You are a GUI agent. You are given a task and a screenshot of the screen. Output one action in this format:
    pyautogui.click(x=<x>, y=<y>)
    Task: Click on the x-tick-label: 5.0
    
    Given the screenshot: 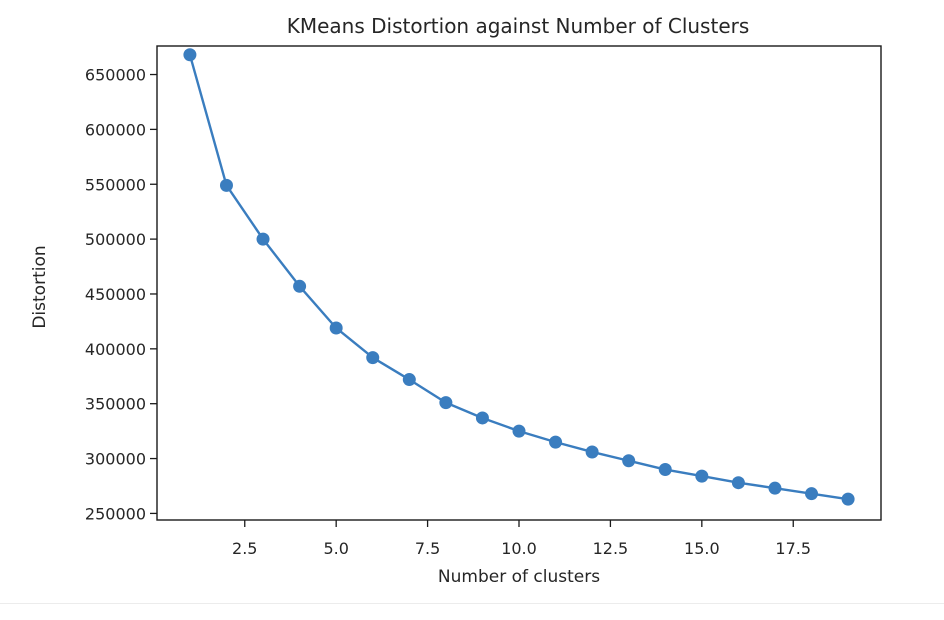 What is the action you would take?
    pyautogui.click(x=335, y=548)
    